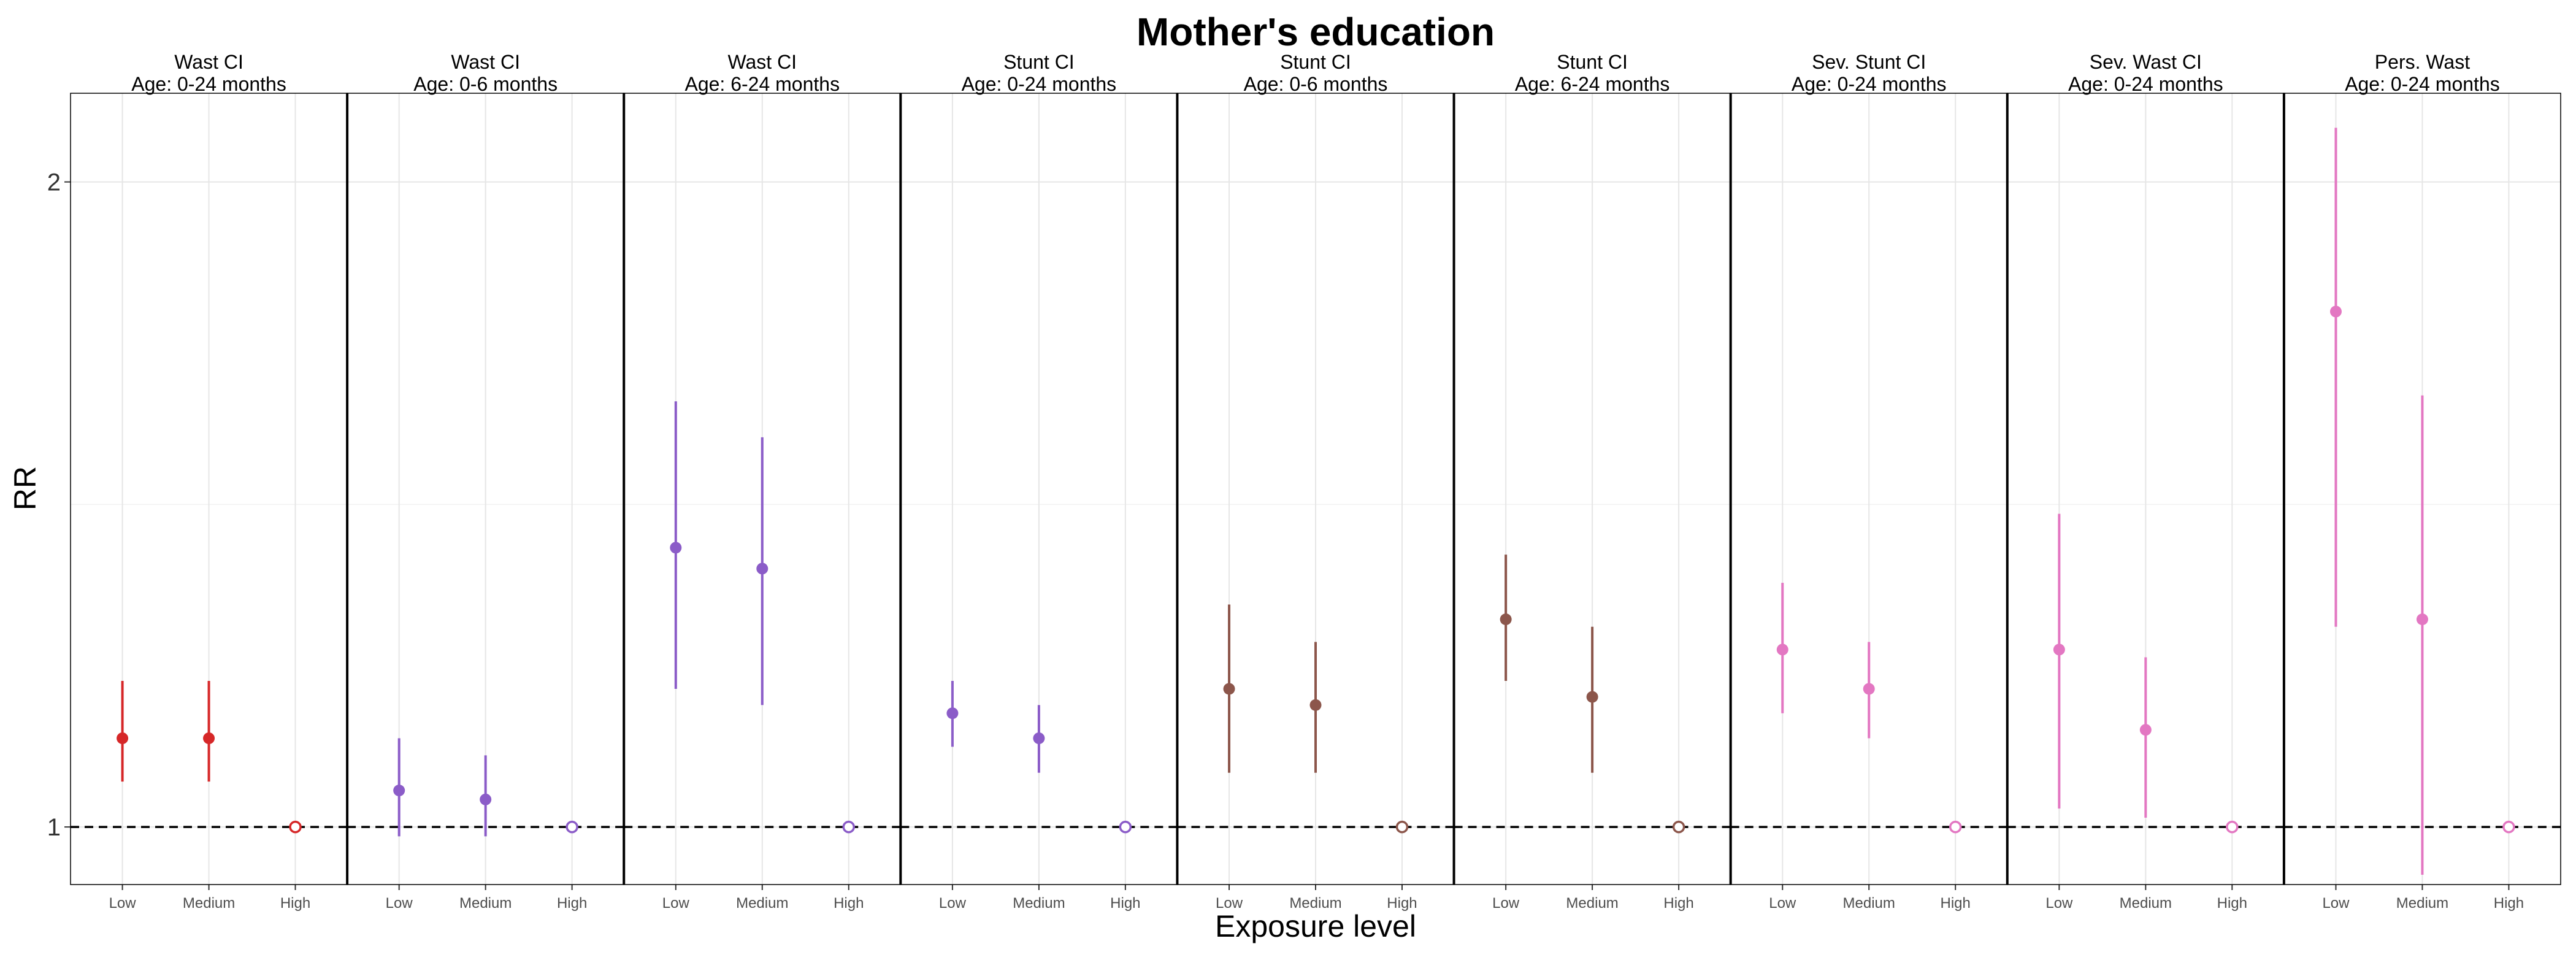 The image size is (2576, 960). I want to click on panel-title-outcome: Sev. Wast CI, so click(2146, 62).